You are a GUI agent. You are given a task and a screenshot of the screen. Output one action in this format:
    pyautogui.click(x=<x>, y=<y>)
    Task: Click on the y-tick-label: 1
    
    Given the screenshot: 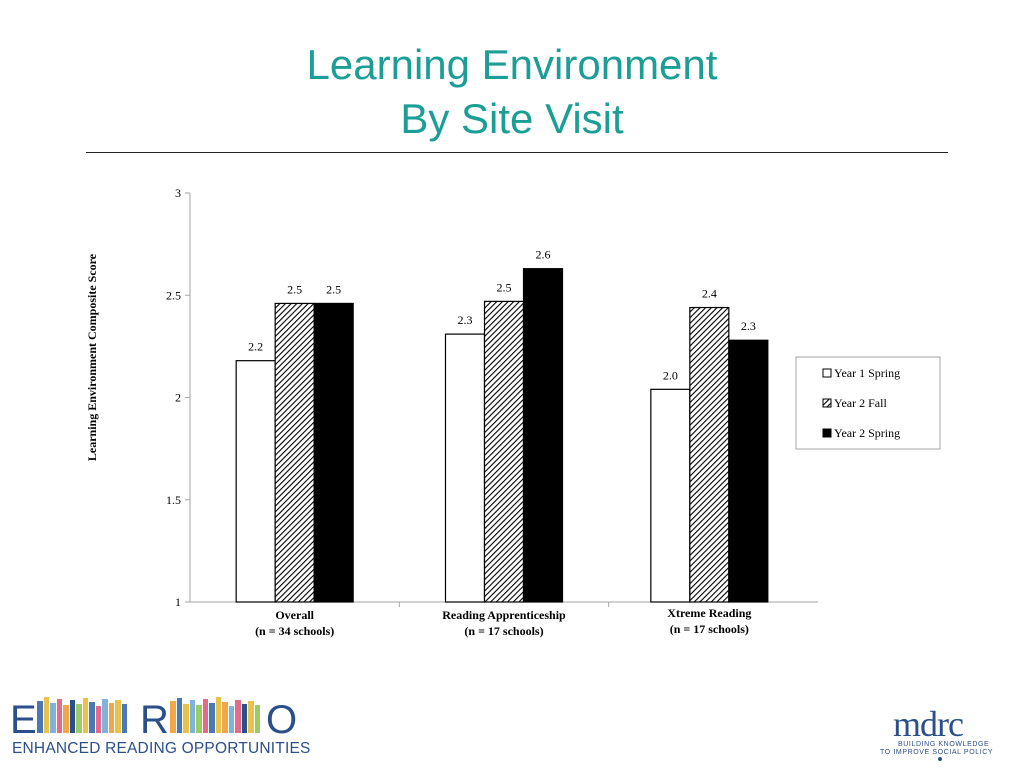 What is the action you would take?
    pyautogui.click(x=178, y=602)
    